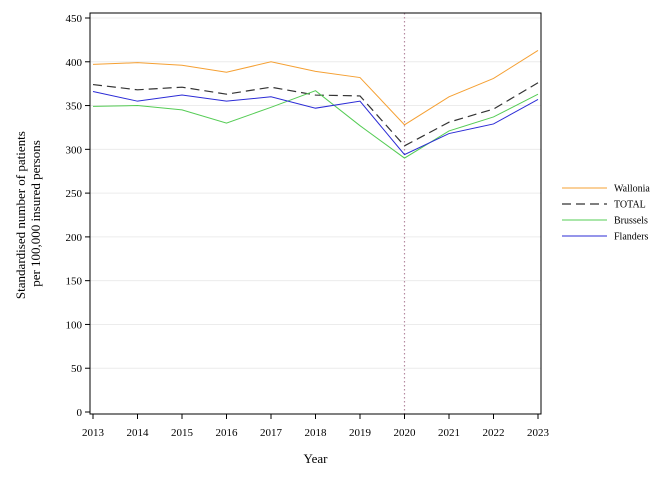 The image size is (672, 480). What do you see at coordinates (538, 433) in the screenshot?
I see `x-tick-label: 2023` at bounding box center [538, 433].